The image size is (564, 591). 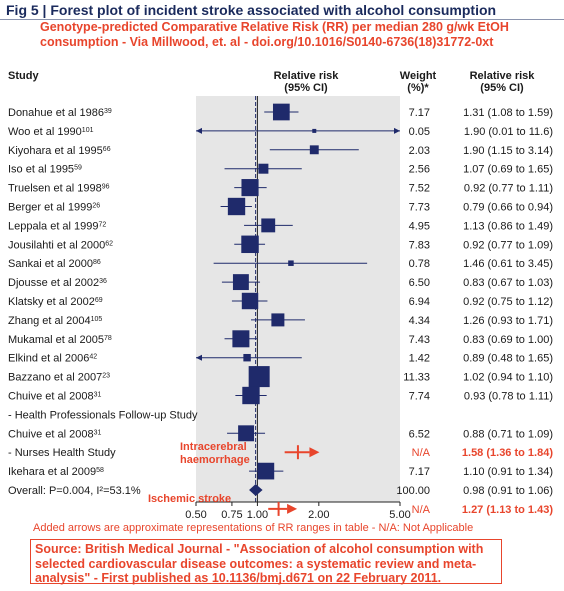 What do you see at coordinates (419, 245) in the screenshot?
I see `weight-value: 7.83` at bounding box center [419, 245].